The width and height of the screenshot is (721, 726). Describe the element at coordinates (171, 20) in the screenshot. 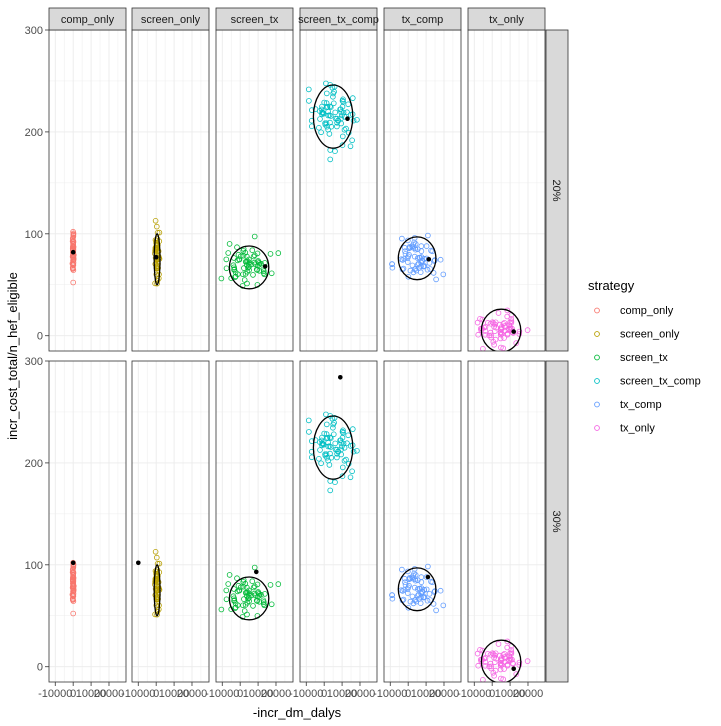

I see `facet-label-screen_only: screen_only` at that location.